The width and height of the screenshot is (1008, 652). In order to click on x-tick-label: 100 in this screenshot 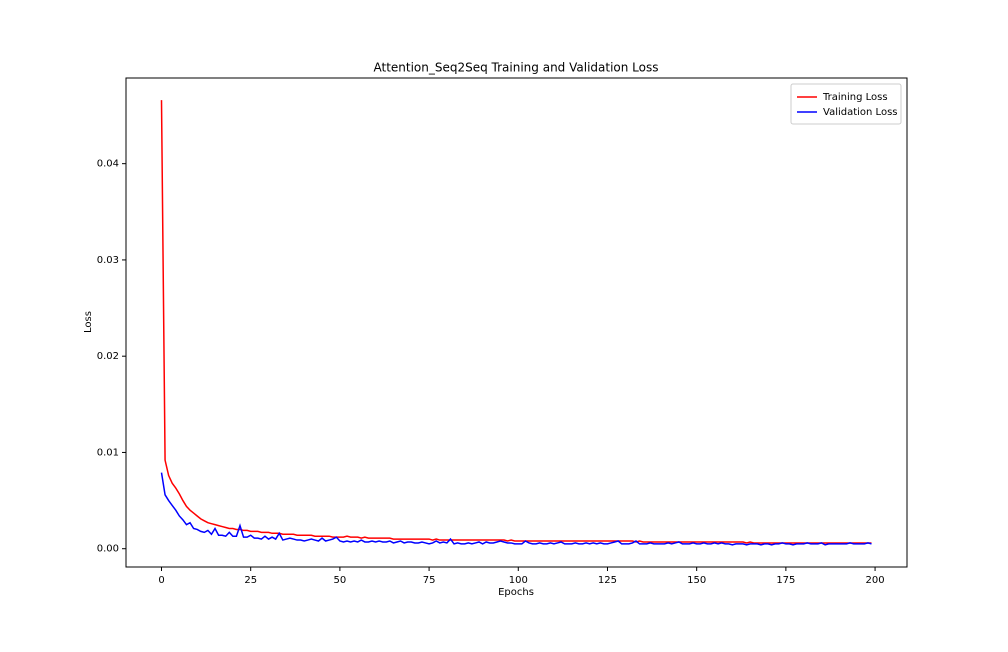, I will do `click(518, 580)`.